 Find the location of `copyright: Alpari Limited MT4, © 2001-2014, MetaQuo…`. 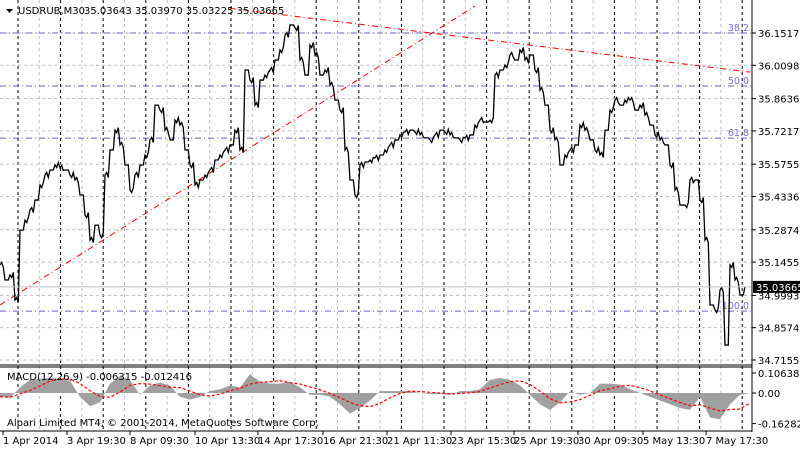

copyright: Alpari Limited MT4, © 2001-2014, MetaQuo… is located at coordinates (163, 423).